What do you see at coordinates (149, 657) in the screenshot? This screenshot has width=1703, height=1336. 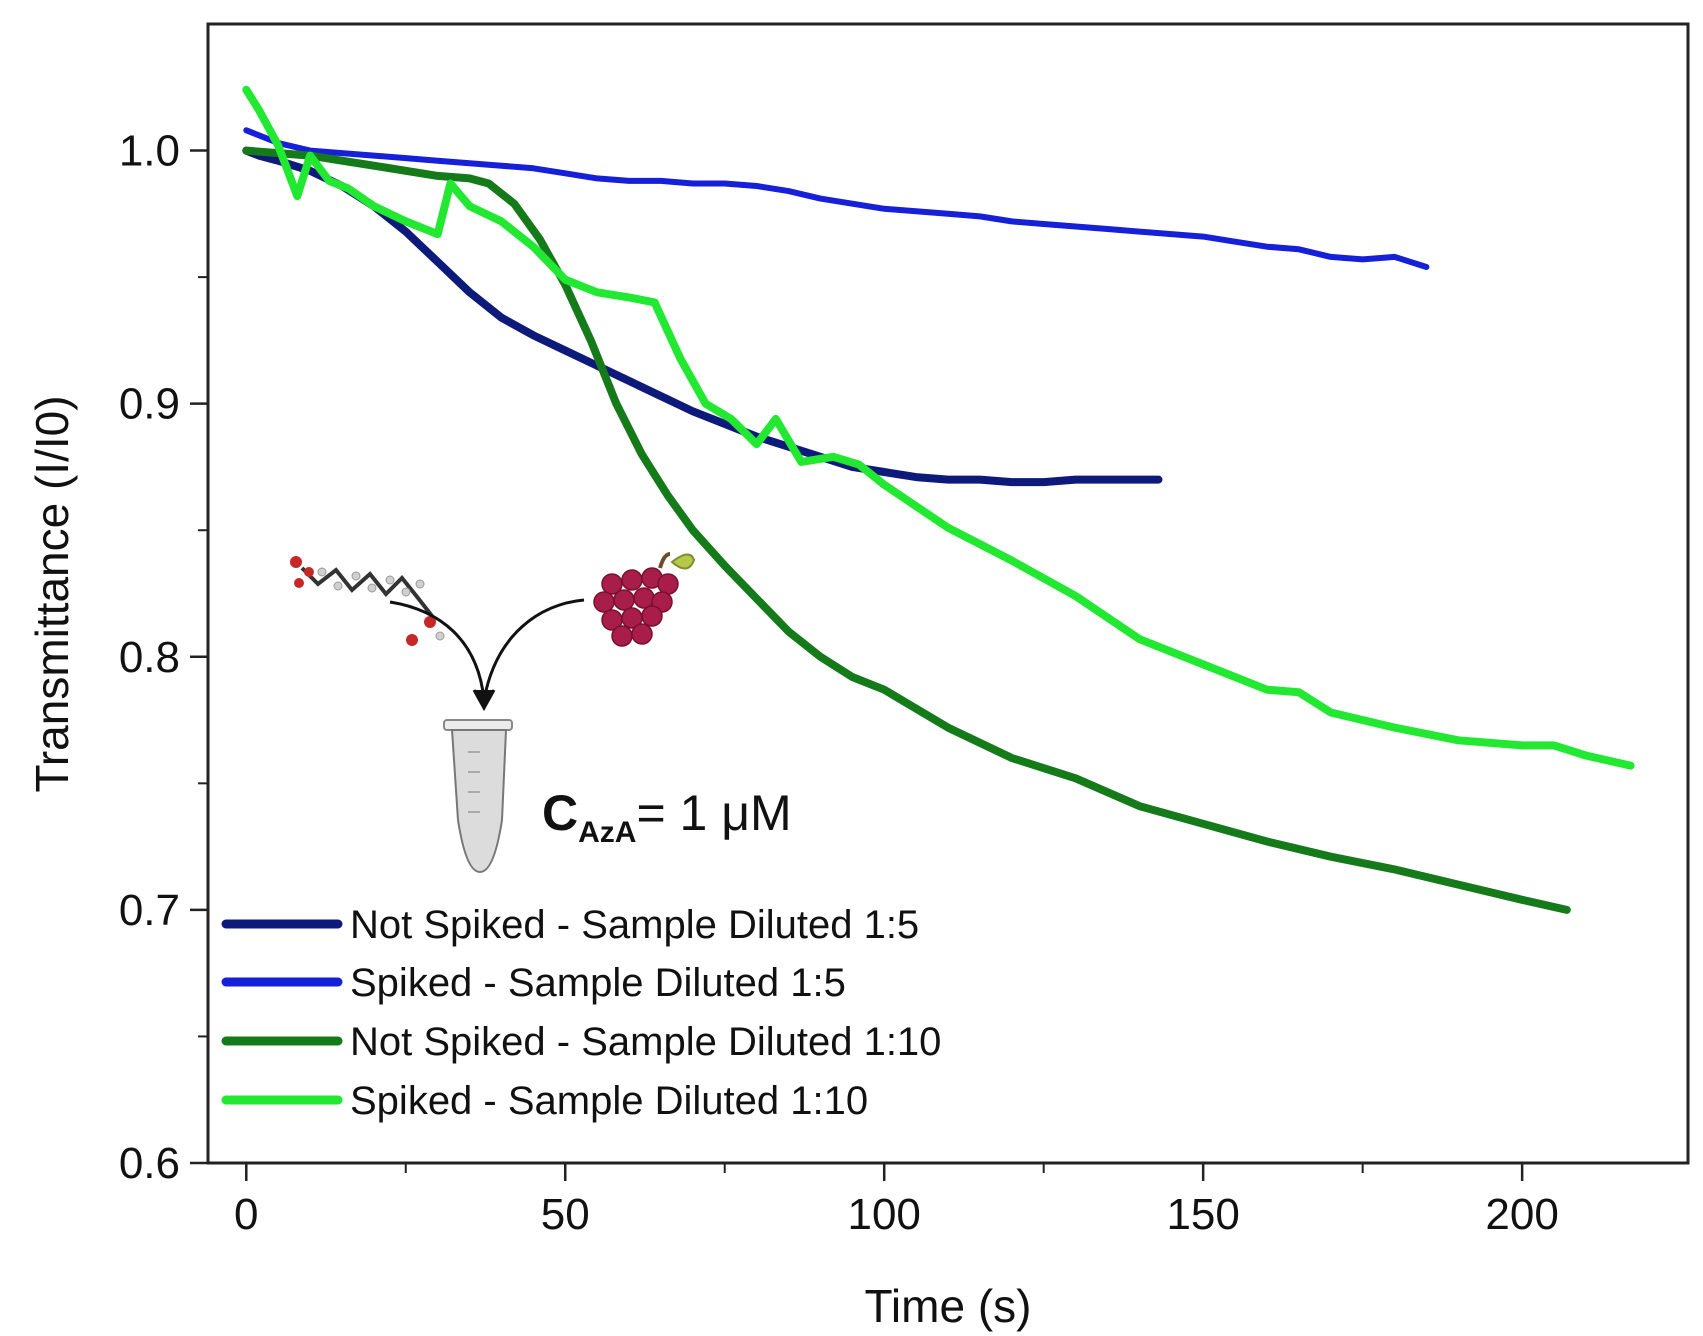 I see `y-tick-label: 0.8` at bounding box center [149, 657].